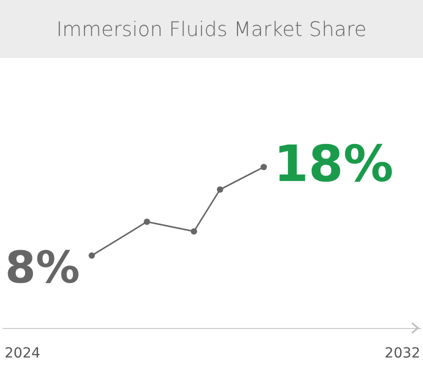  I want to click on text: 18%, so click(334, 164).